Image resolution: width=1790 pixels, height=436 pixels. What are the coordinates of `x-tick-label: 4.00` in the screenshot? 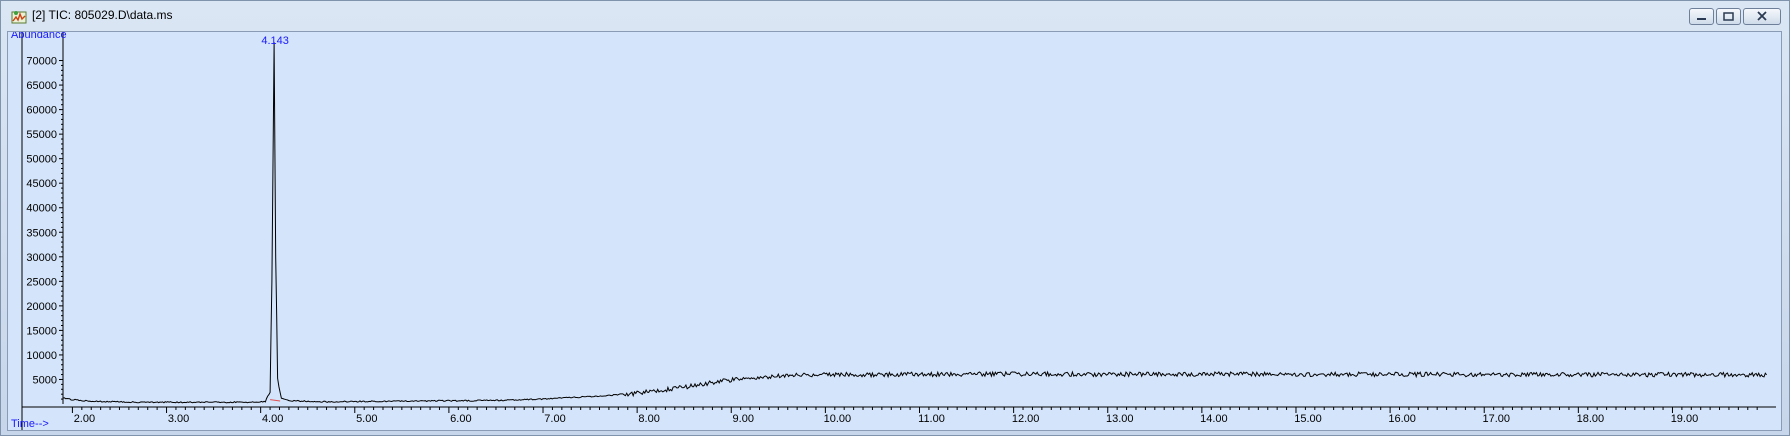 It's located at (272, 419).